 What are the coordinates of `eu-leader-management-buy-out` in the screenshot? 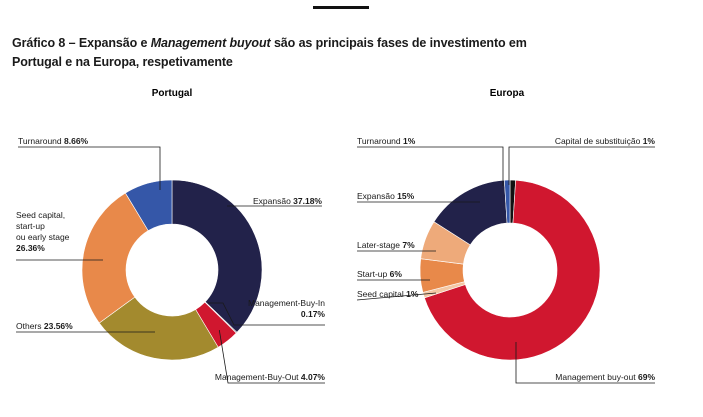 It's located at (585, 363).